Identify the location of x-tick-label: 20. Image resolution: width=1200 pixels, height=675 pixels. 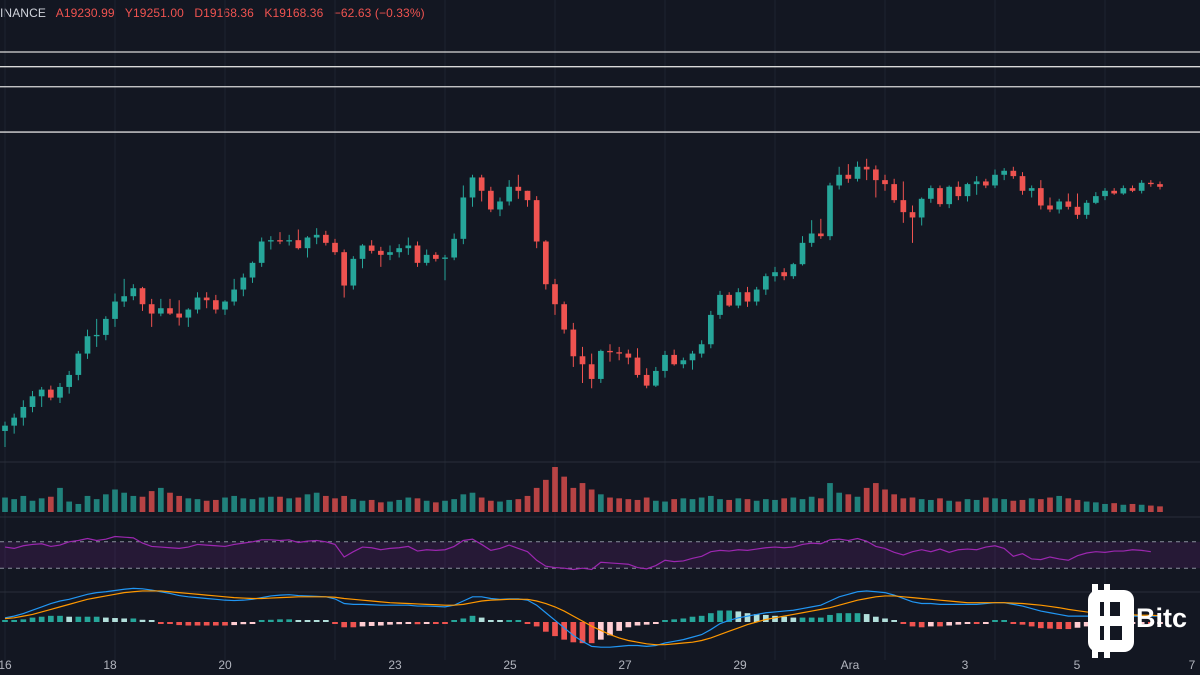
(225, 665).